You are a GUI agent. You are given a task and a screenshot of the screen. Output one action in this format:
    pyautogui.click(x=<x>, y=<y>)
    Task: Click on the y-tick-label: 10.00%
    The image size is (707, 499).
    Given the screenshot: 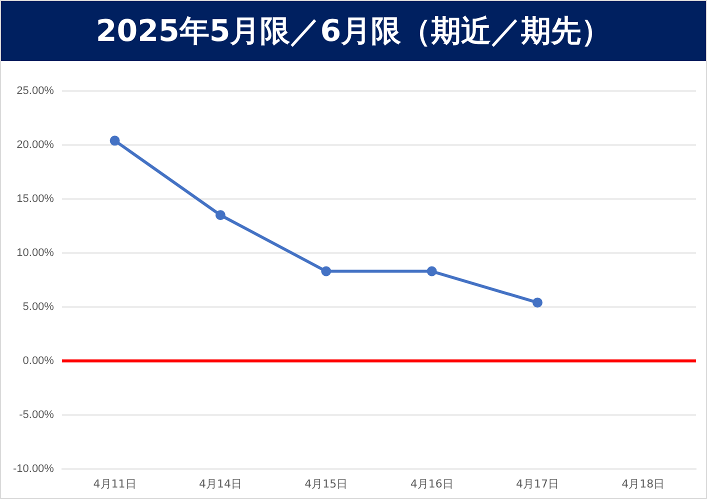 What is the action you would take?
    pyautogui.click(x=35, y=252)
    